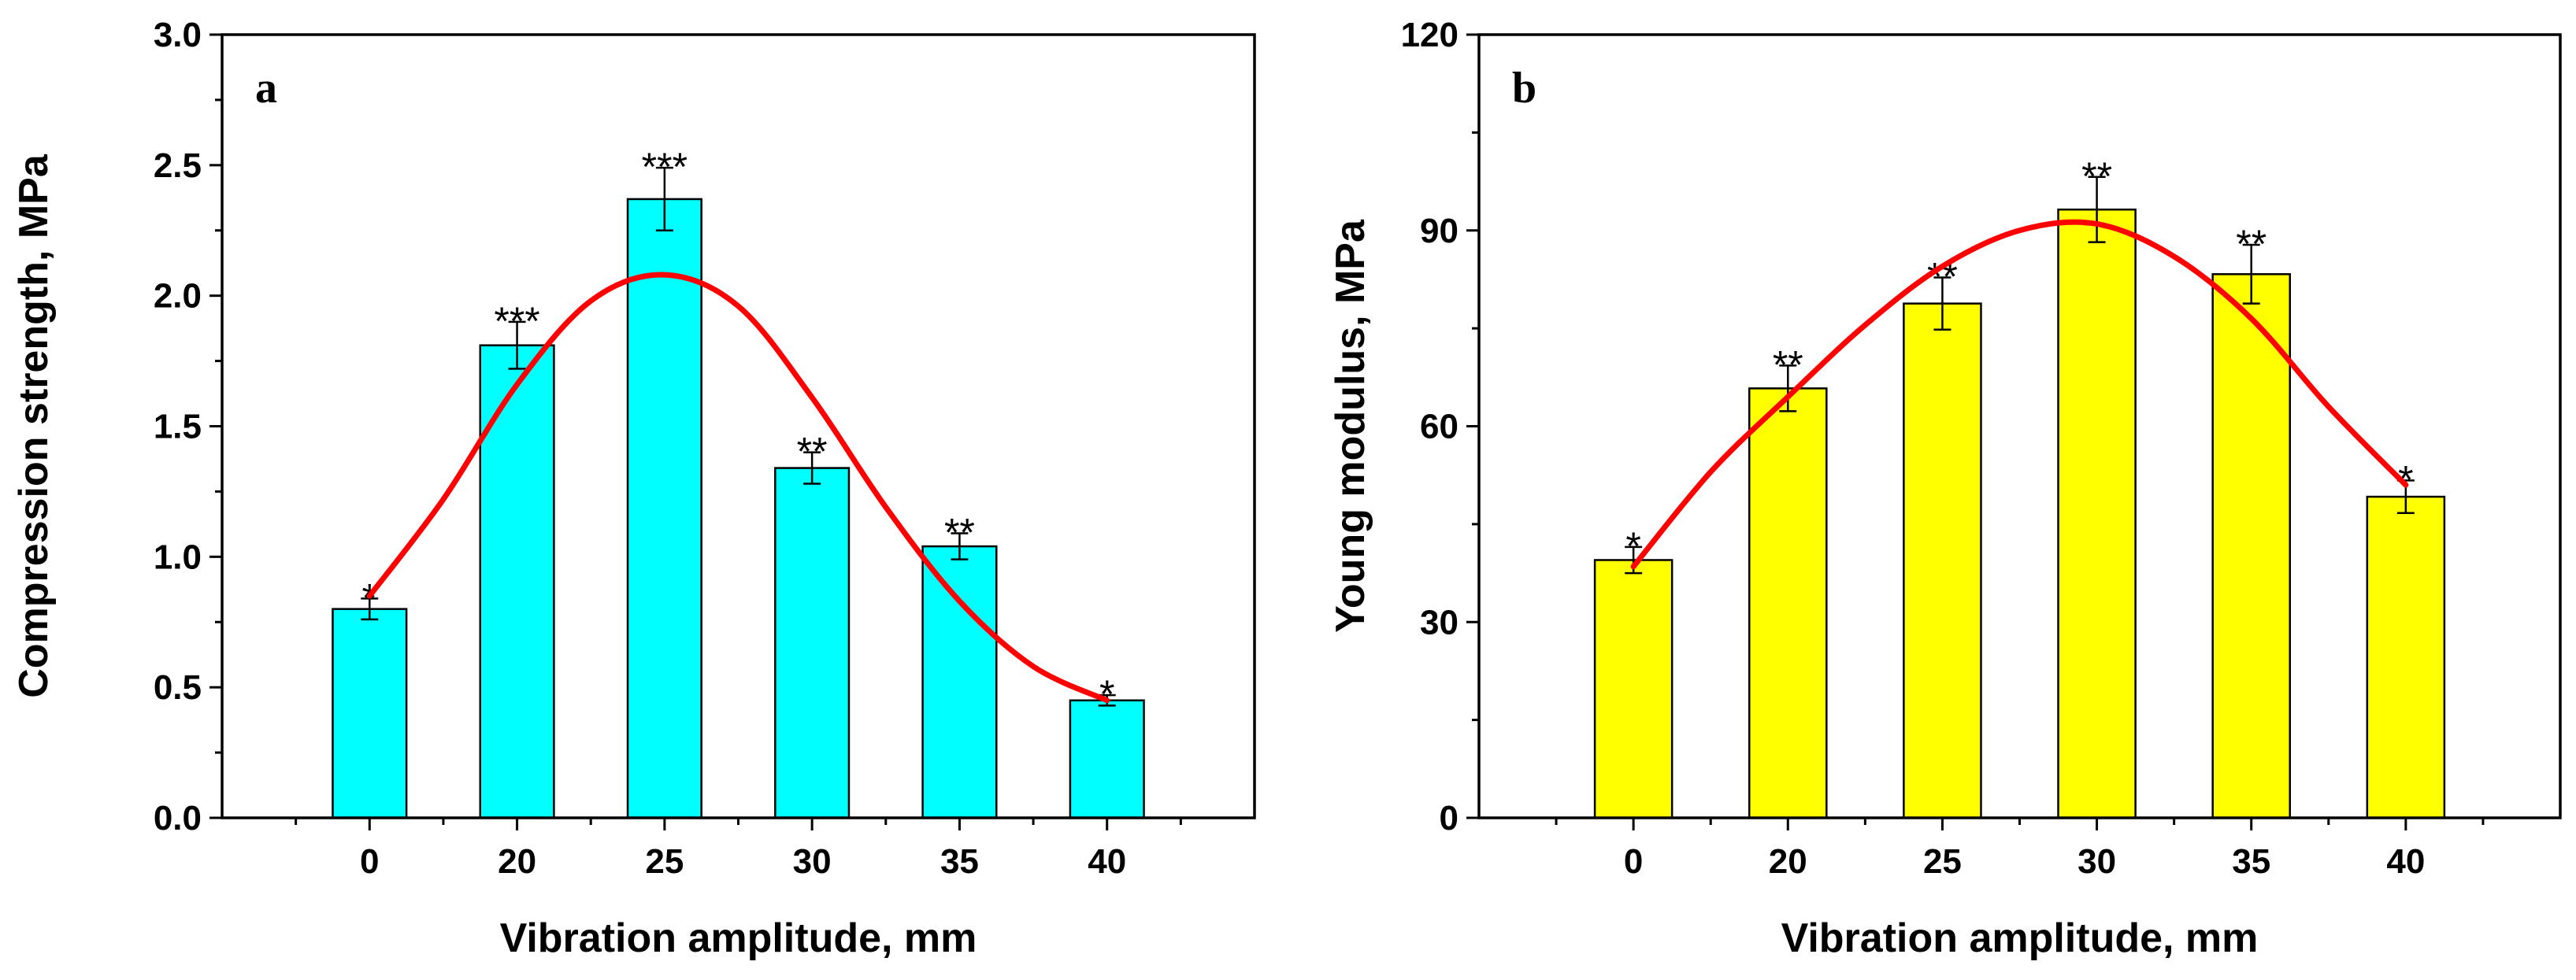  Describe the element at coordinates (1439, 623) in the screenshot. I see `y-tick-label: 30` at that location.